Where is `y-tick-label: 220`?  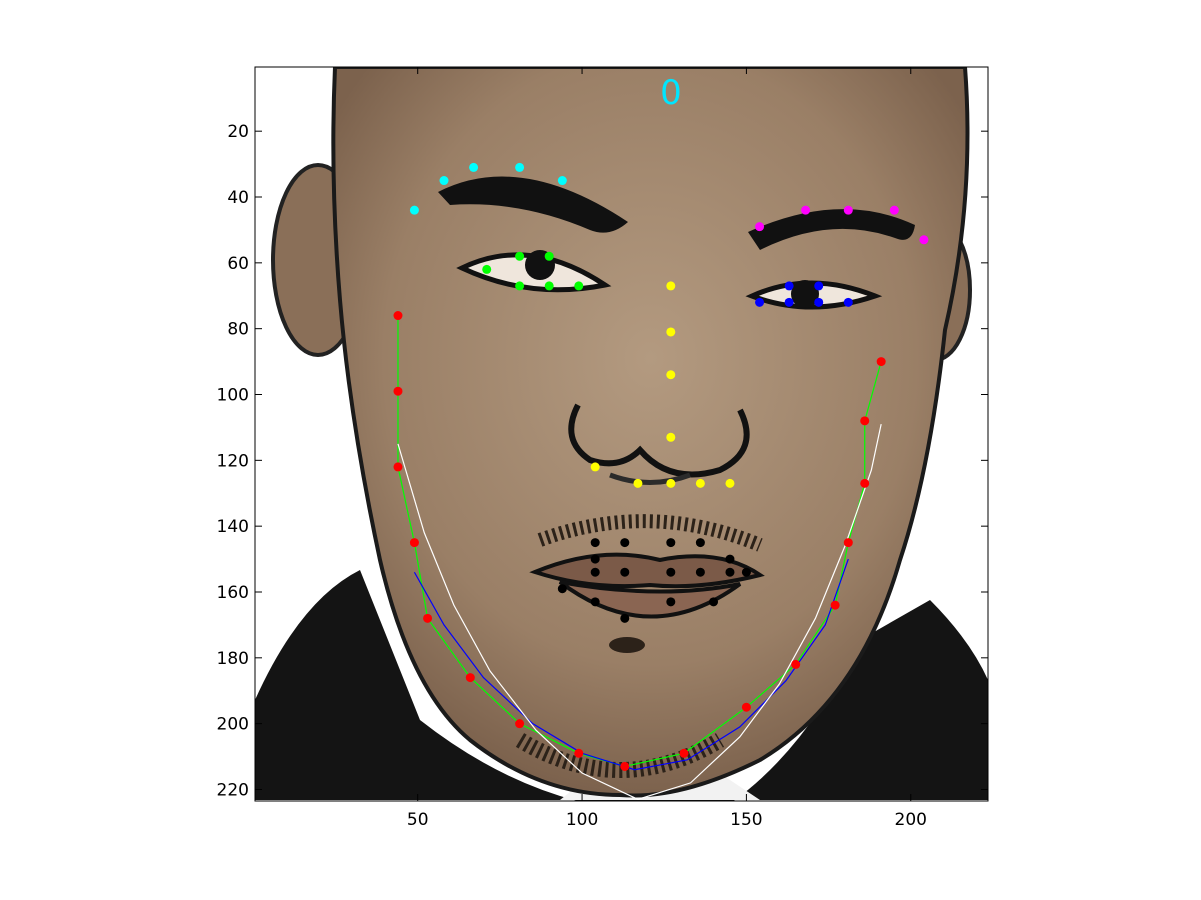
y-tick-label: 220 is located at coordinates (233, 790).